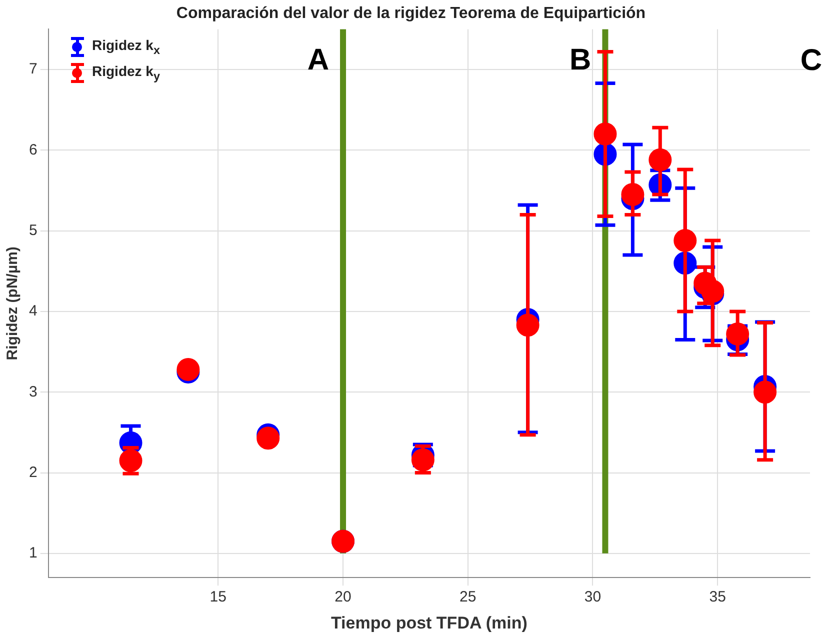 Image resolution: width=822 pixels, height=638 pixels. I want to click on y-tick-label: 2, so click(33, 472).